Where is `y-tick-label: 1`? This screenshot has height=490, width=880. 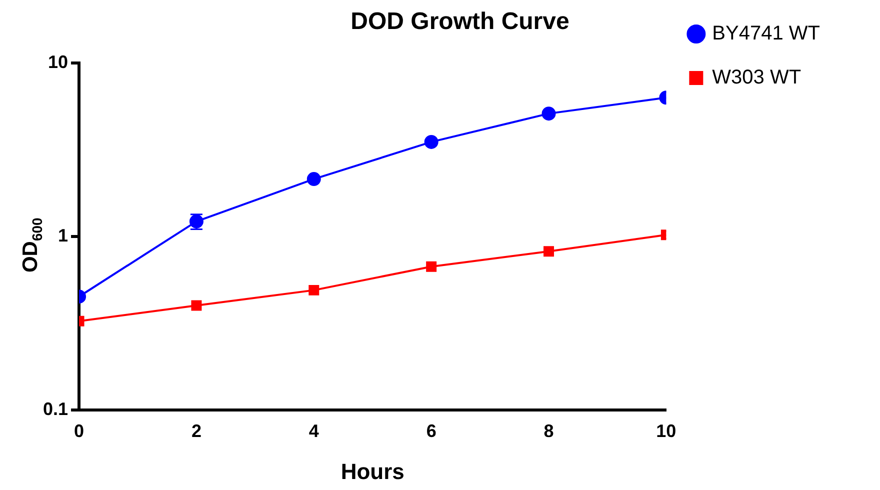
y-tick-label: 1 is located at coordinates (63, 235).